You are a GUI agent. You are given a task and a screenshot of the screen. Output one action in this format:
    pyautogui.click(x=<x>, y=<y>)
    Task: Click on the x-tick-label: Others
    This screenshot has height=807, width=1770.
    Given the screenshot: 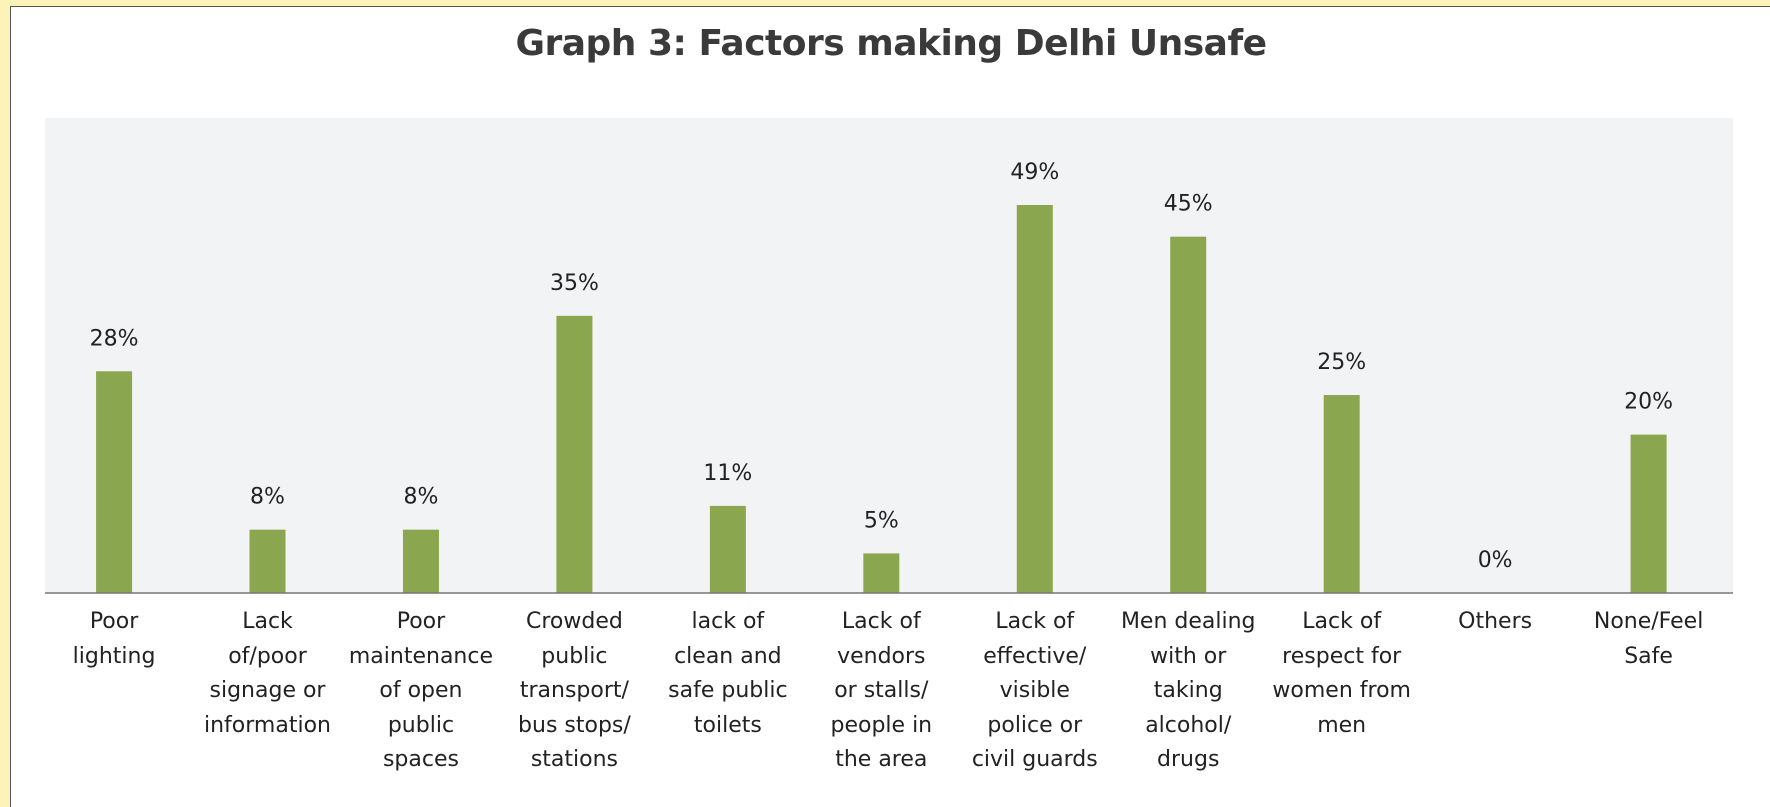 What is the action you would take?
    pyautogui.click(x=1495, y=622)
    